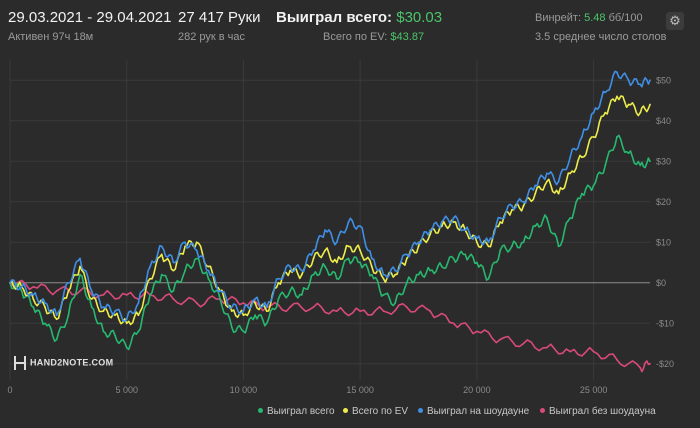  What do you see at coordinates (380, 411) in the screenshot?
I see `legend-label-ev: Всего по EV` at bounding box center [380, 411].